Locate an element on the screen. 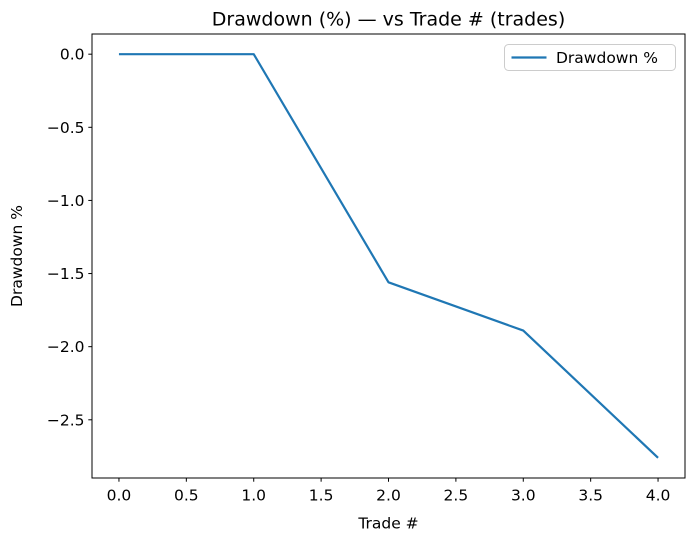  x-tick-label: 4.0 is located at coordinates (658, 496).